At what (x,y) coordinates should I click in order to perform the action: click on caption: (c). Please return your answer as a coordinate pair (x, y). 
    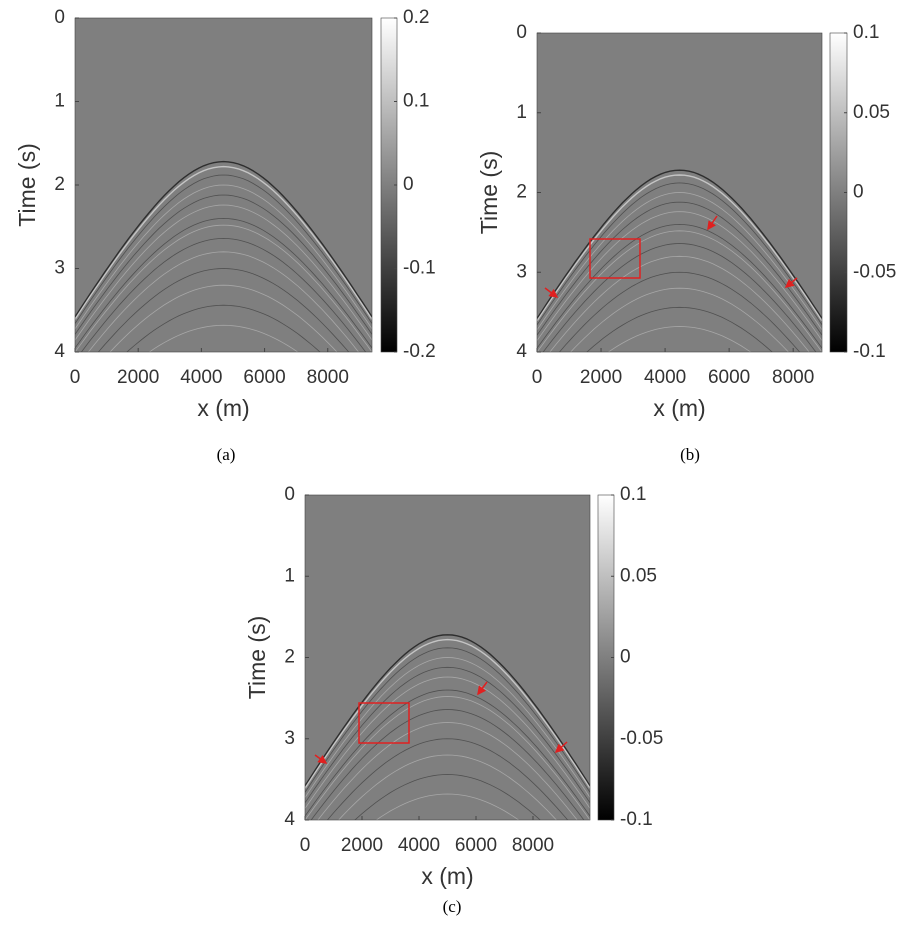
    Looking at the image, I should click on (452, 906).